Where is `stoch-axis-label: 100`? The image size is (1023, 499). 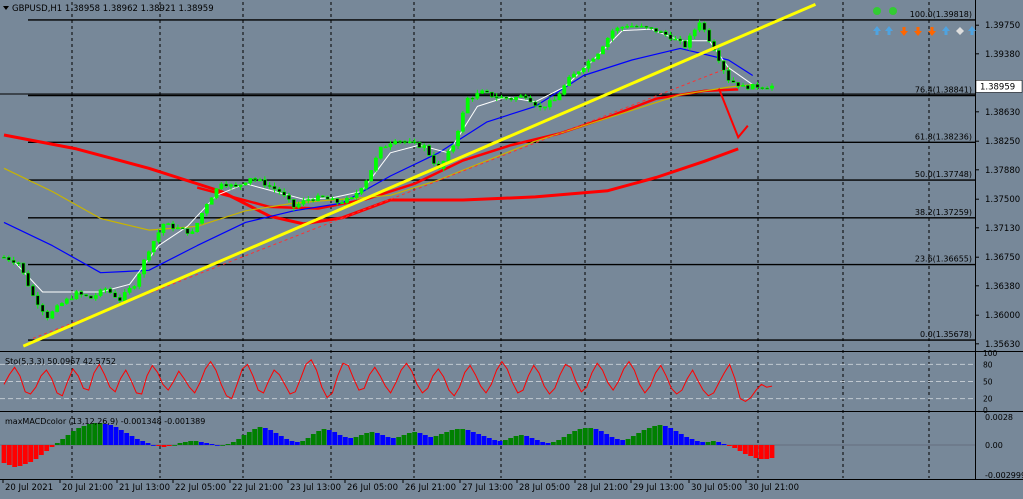 stoch-axis-label: 100 is located at coordinates (990, 353).